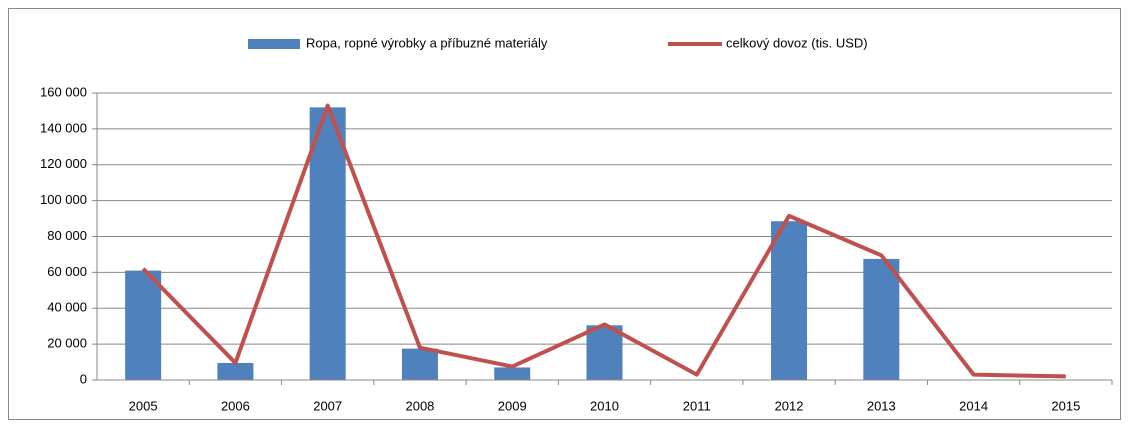 The width and height of the screenshot is (1129, 425). What do you see at coordinates (67, 307) in the screenshot?
I see `y-tick-label: 40 000` at bounding box center [67, 307].